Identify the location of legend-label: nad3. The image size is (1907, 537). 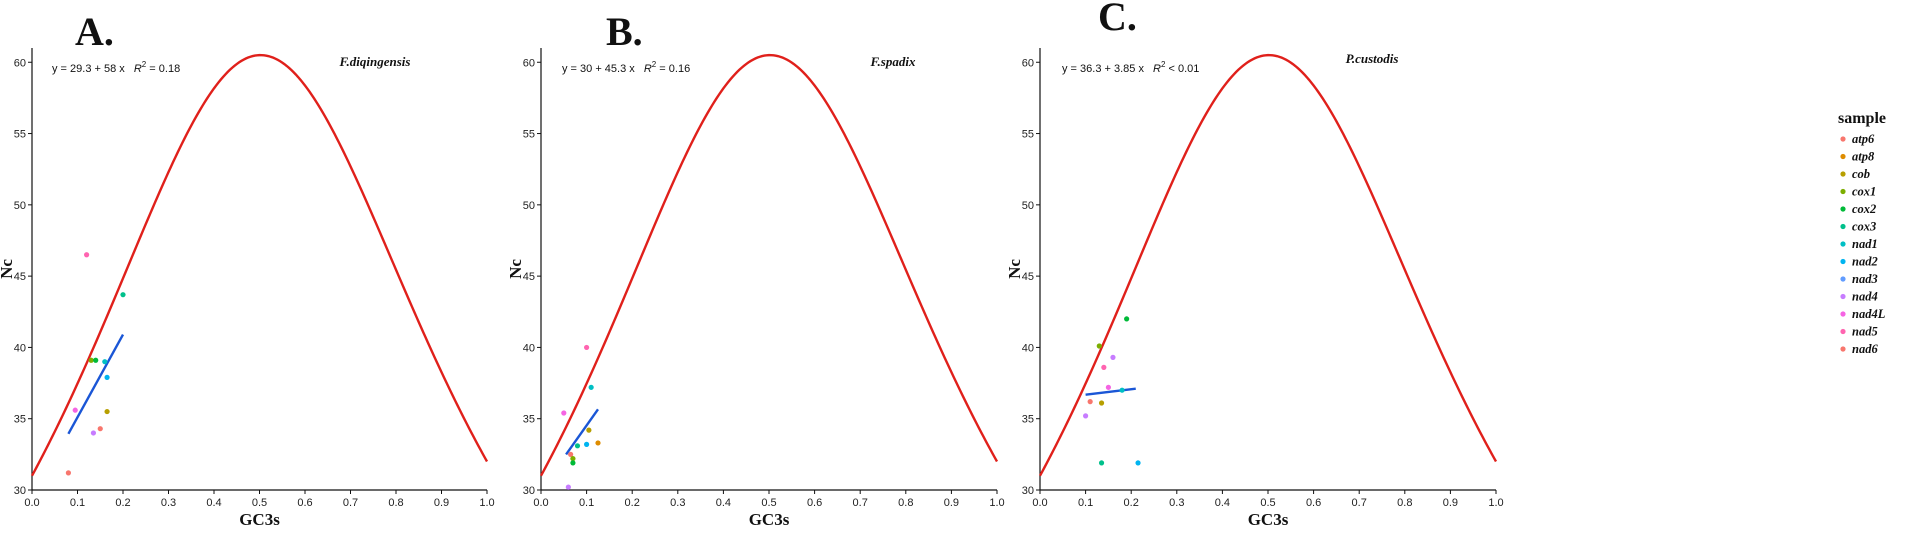
(1865, 279).